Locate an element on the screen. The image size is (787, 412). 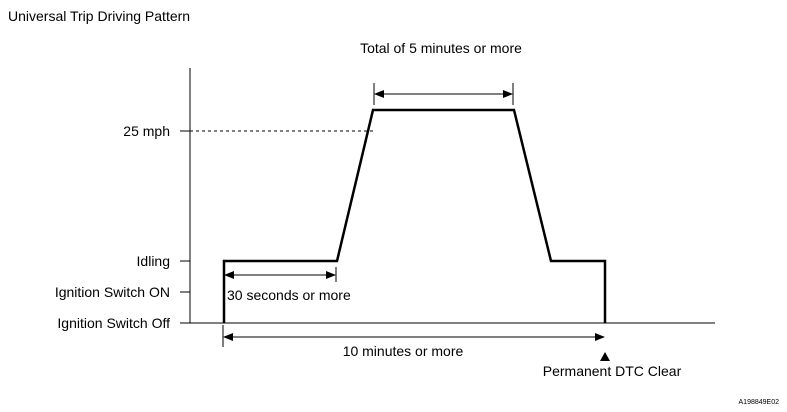
total-duration-label: Total of 5 minutes or more is located at coordinates (441, 48).